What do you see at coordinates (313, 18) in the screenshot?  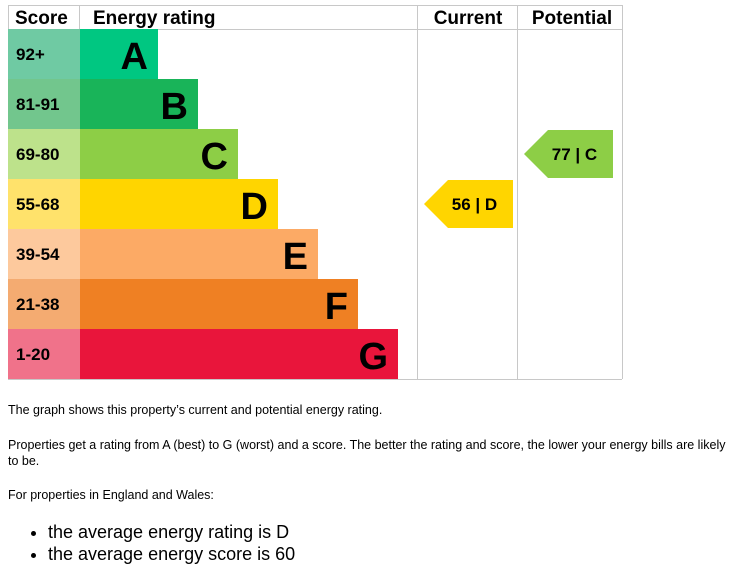 I see `chart-headers: Score Energy rating Current Potential` at bounding box center [313, 18].